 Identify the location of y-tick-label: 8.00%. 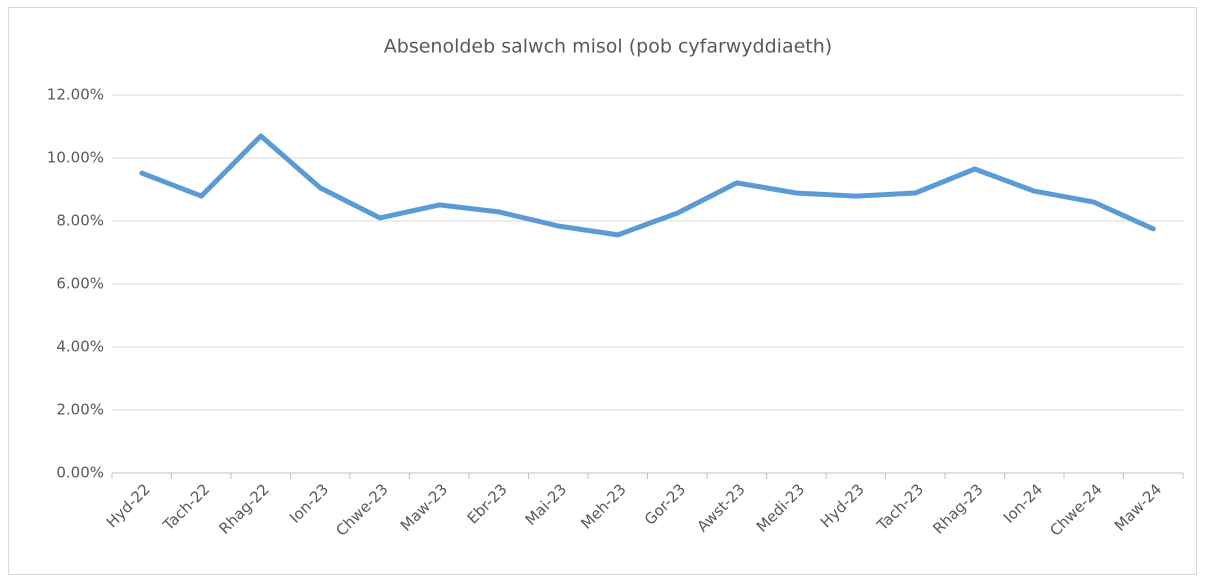
(80, 221).